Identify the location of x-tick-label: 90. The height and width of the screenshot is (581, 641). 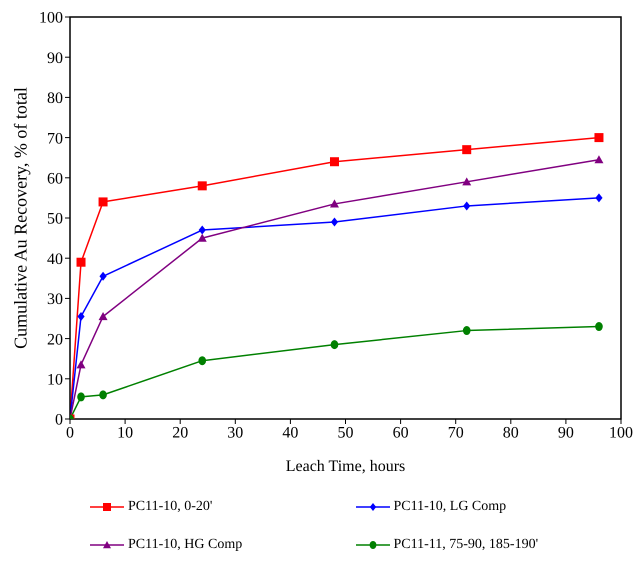
(566, 433).